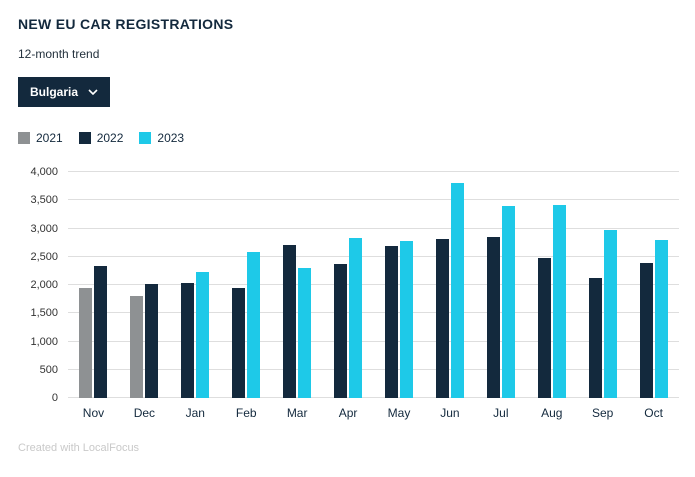  Describe the element at coordinates (341, 331) in the screenshot. I see `bar-2022-apr` at that location.